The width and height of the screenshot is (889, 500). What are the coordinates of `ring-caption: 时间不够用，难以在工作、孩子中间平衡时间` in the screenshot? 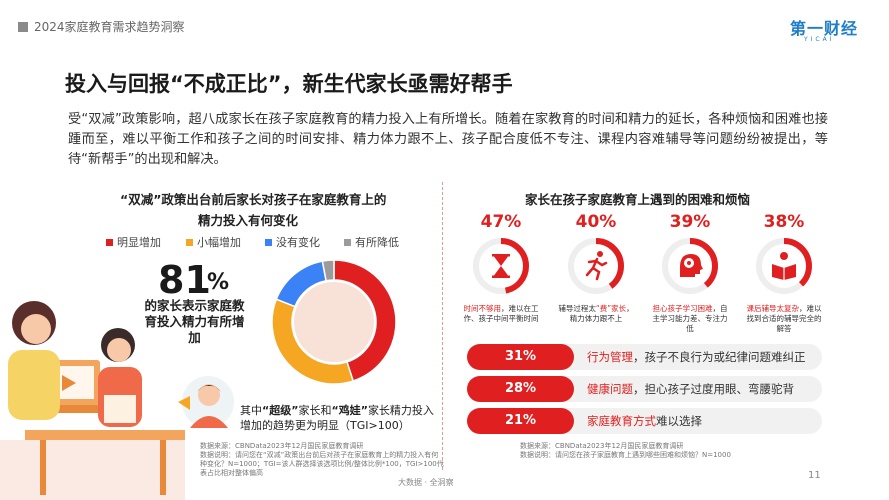 It's located at (501, 314).